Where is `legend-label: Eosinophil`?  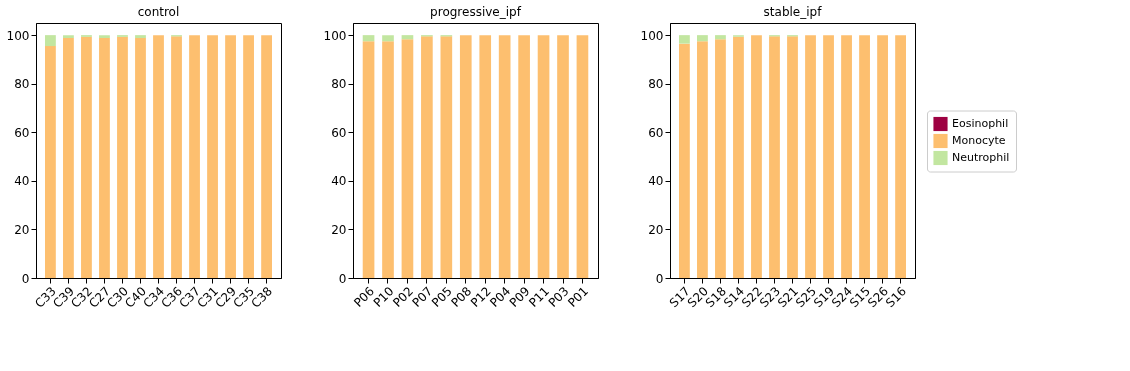 legend-label: Eosinophil is located at coordinates (980, 123).